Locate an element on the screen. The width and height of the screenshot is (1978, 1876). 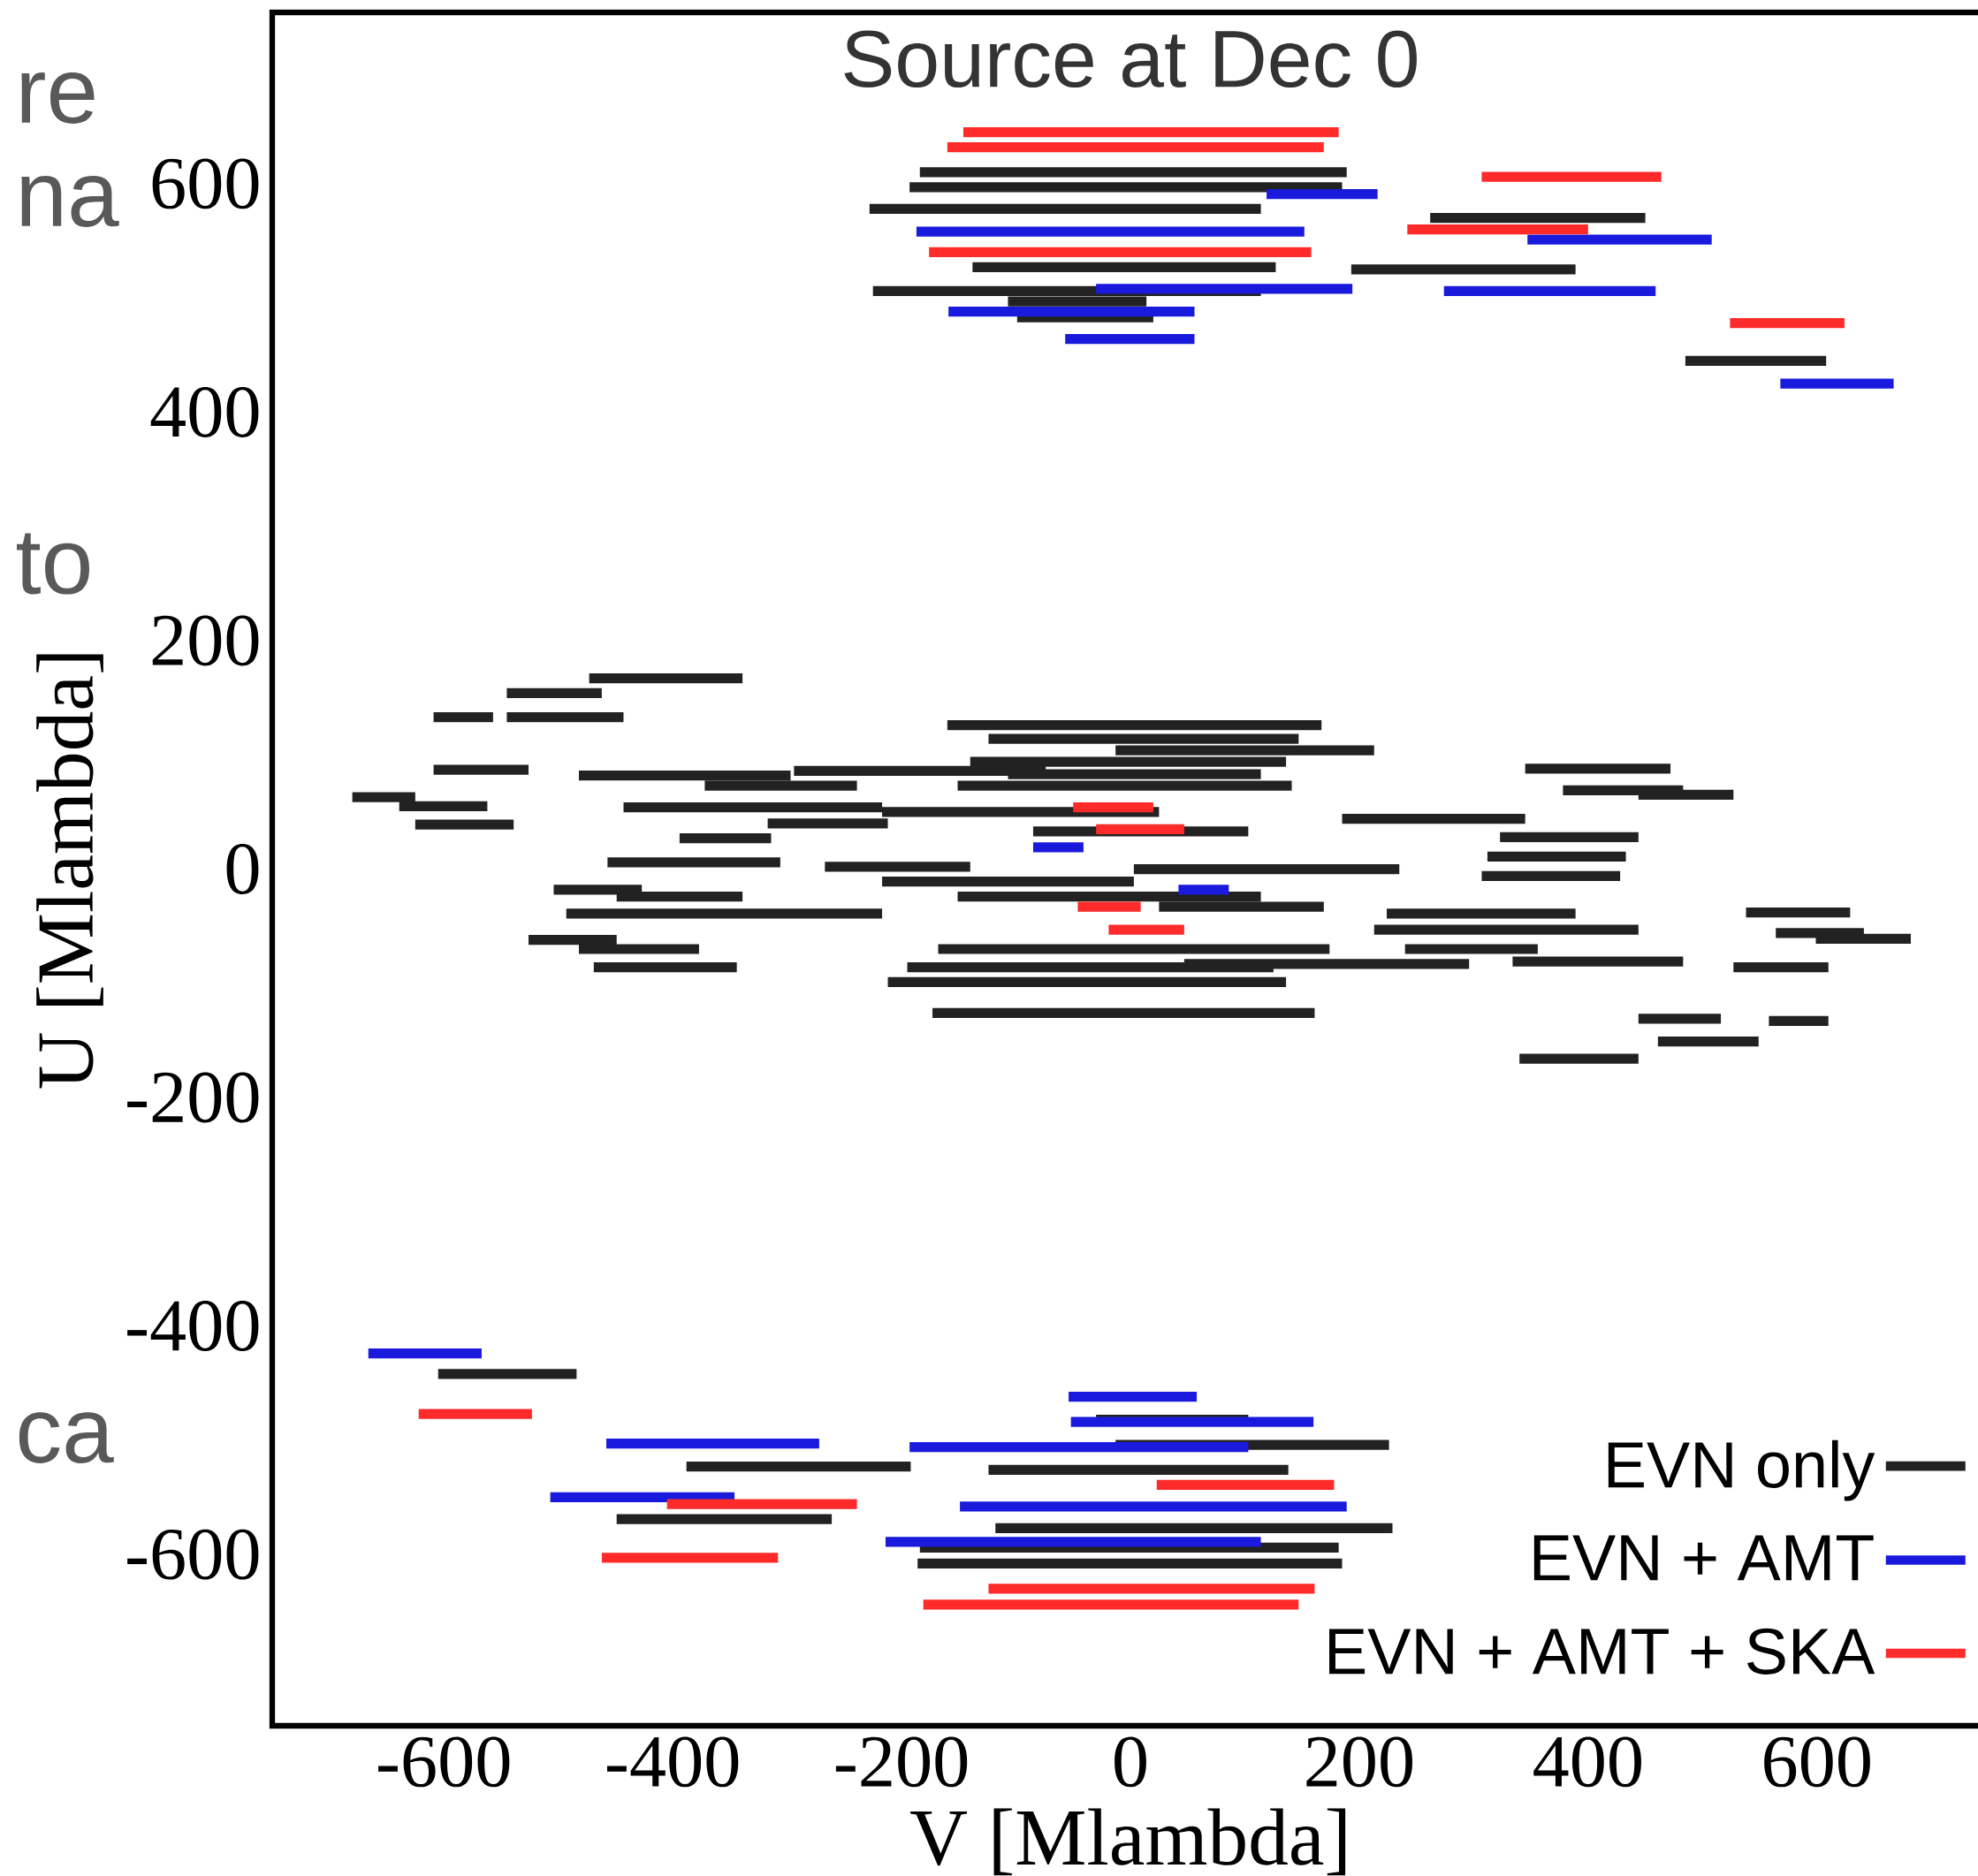
y-tick-label: 200 is located at coordinates (206, 640).